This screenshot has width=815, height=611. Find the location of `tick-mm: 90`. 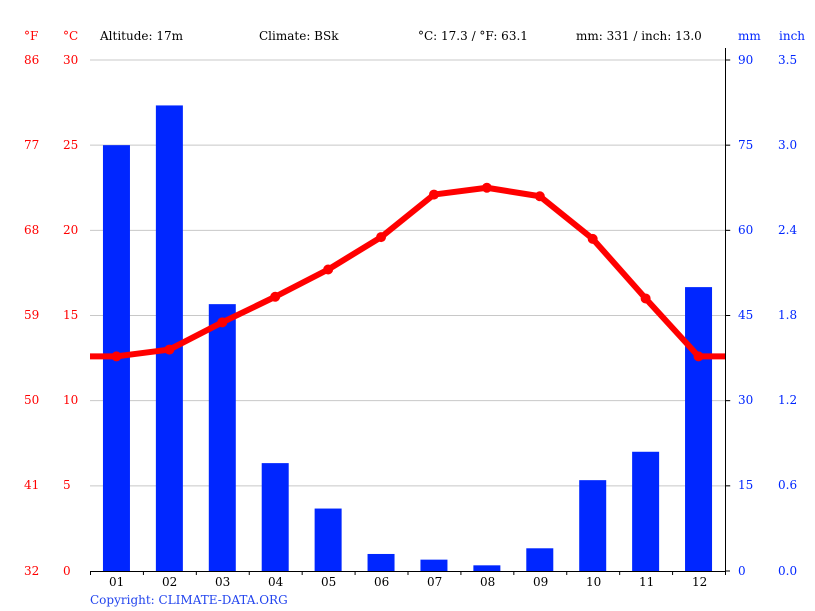

tick-mm: 90 is located at coordinates (746, 60).